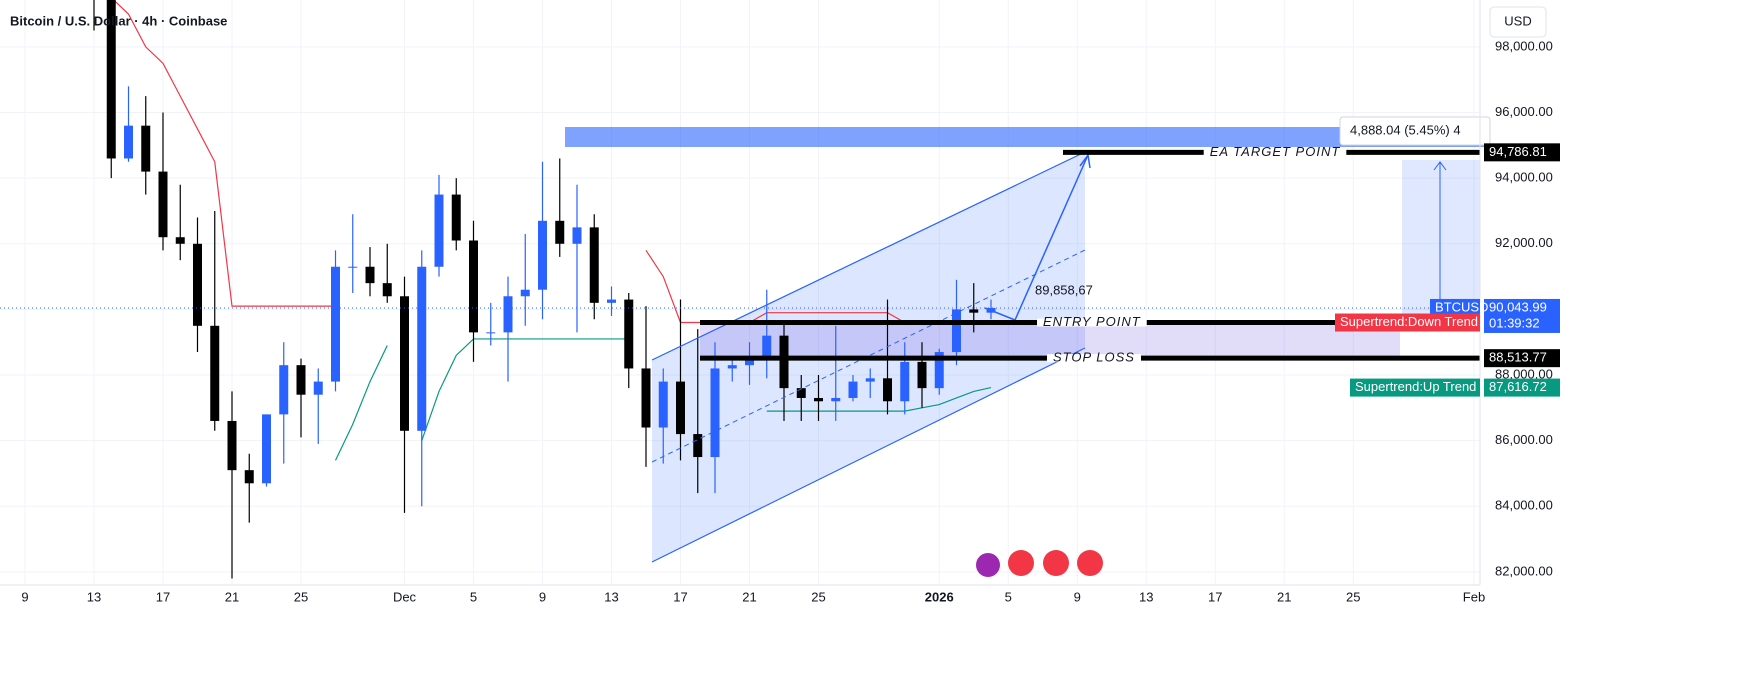  Describe the element at coordinates (1524, 111) in the screenshot. I see `y-tick-label: 96,000.00` at that location.